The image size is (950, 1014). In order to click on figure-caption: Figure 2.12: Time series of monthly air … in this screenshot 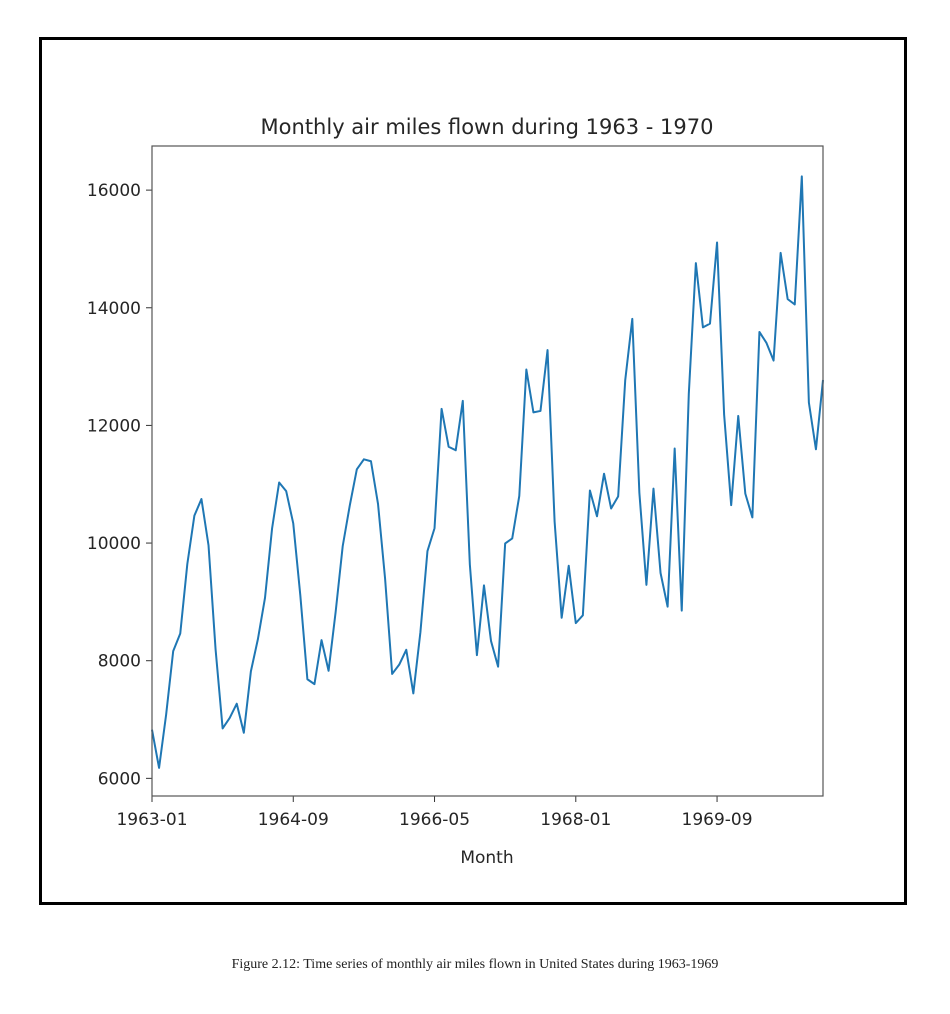, I will do `click(475, 964)`.